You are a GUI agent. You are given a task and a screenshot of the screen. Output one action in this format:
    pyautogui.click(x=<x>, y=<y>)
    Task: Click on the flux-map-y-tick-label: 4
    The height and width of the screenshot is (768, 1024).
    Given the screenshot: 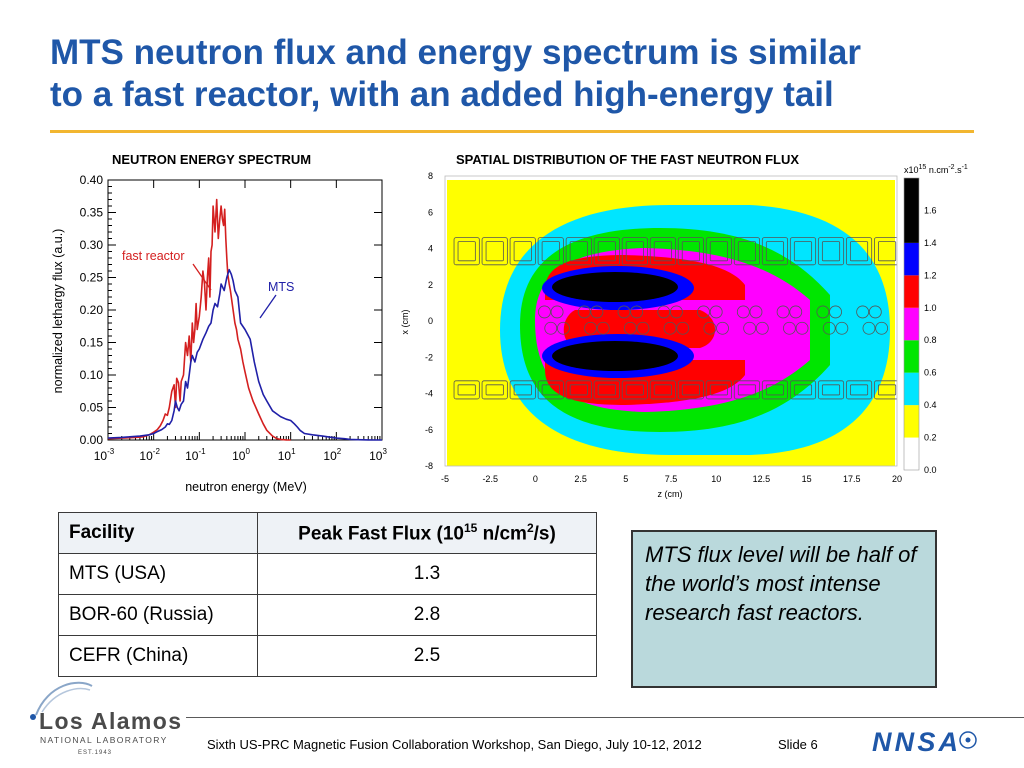 What is the action you would take?
    pyautogui.click(x=430, y=249)
    